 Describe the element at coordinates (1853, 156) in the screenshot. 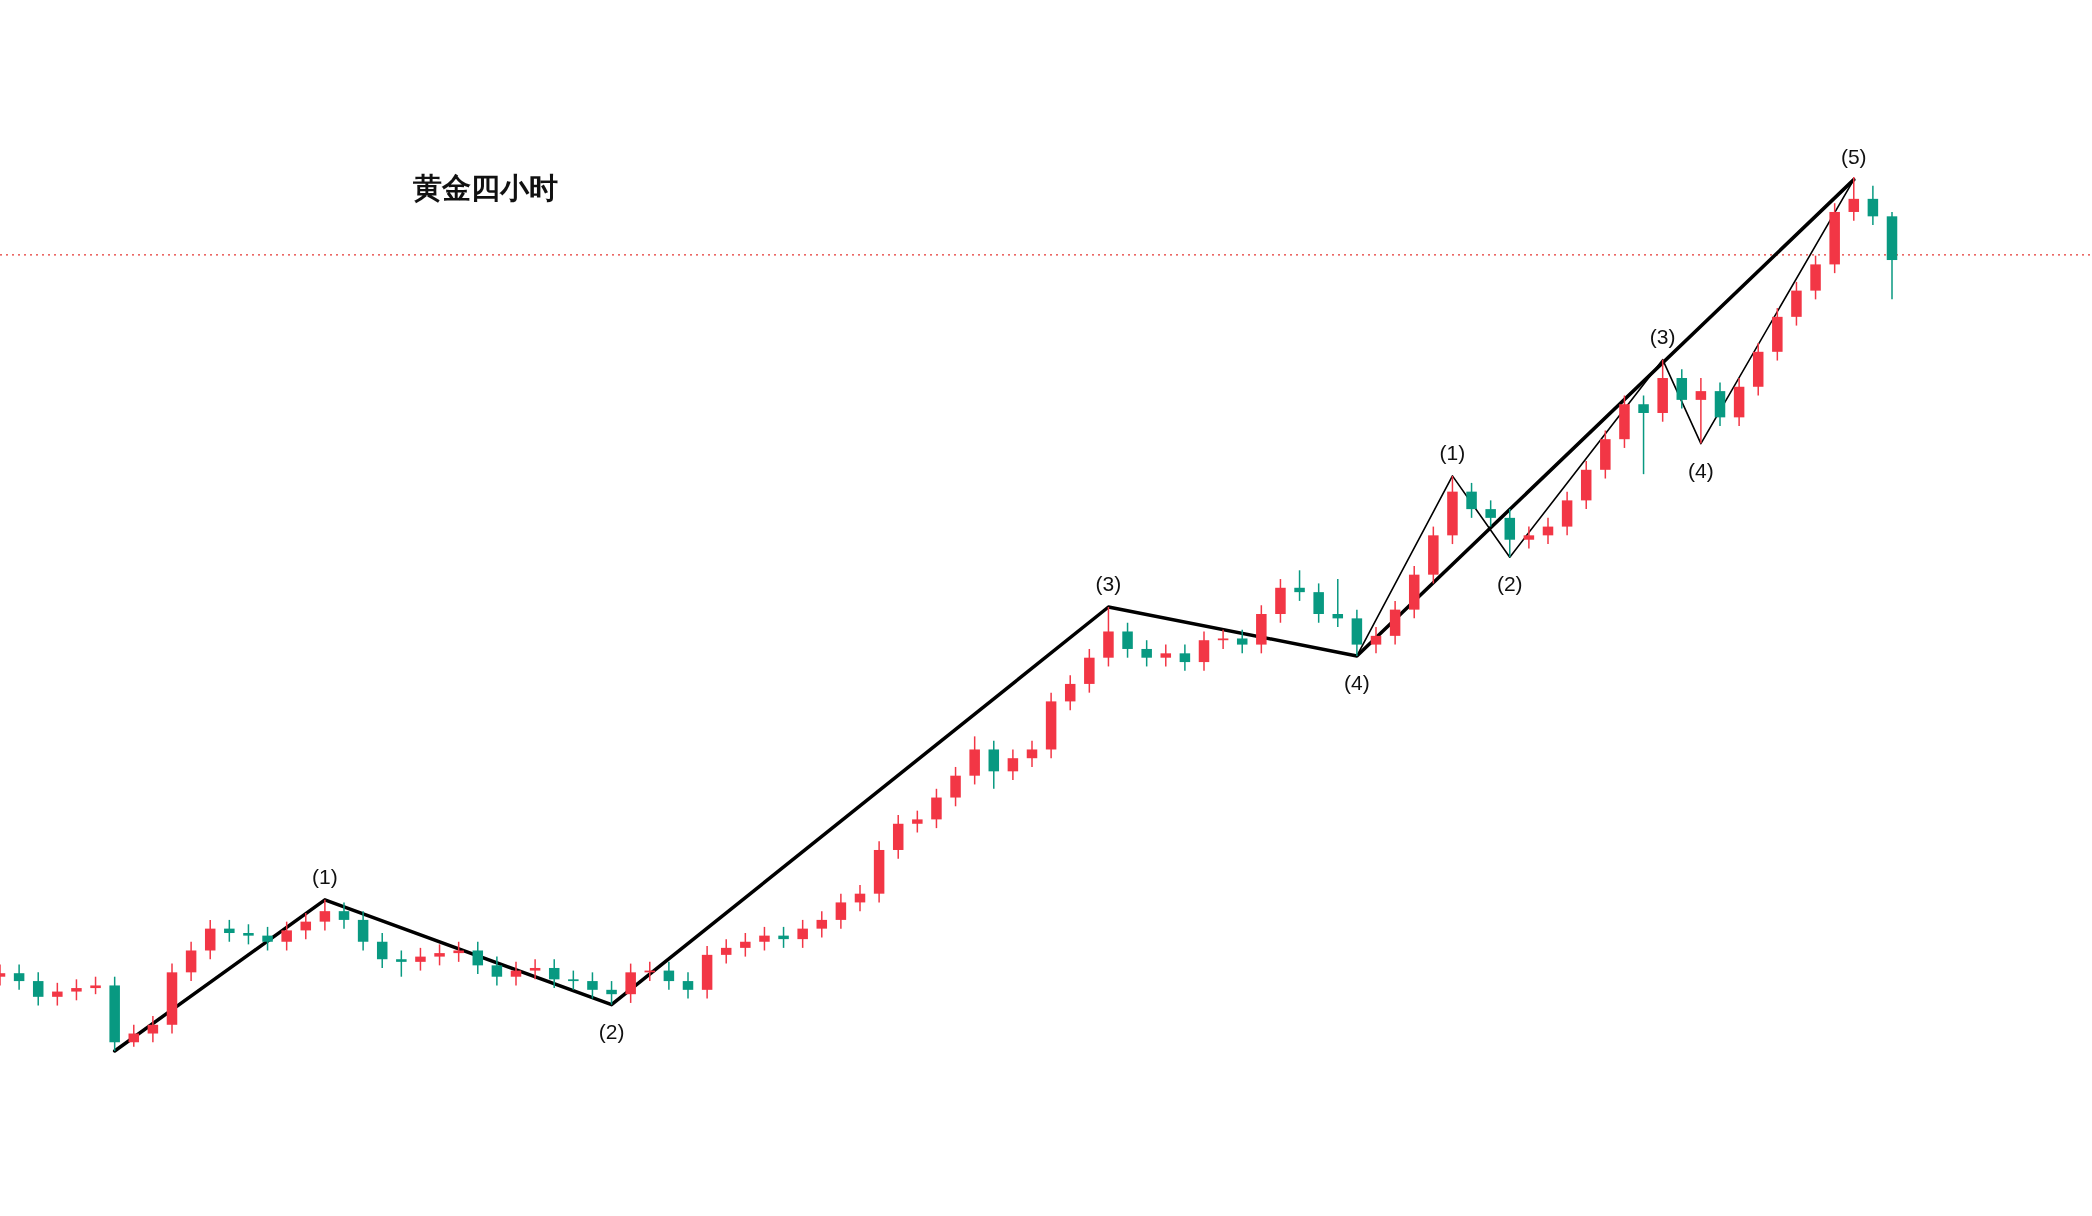

I see `annotation: (5)` at that location.